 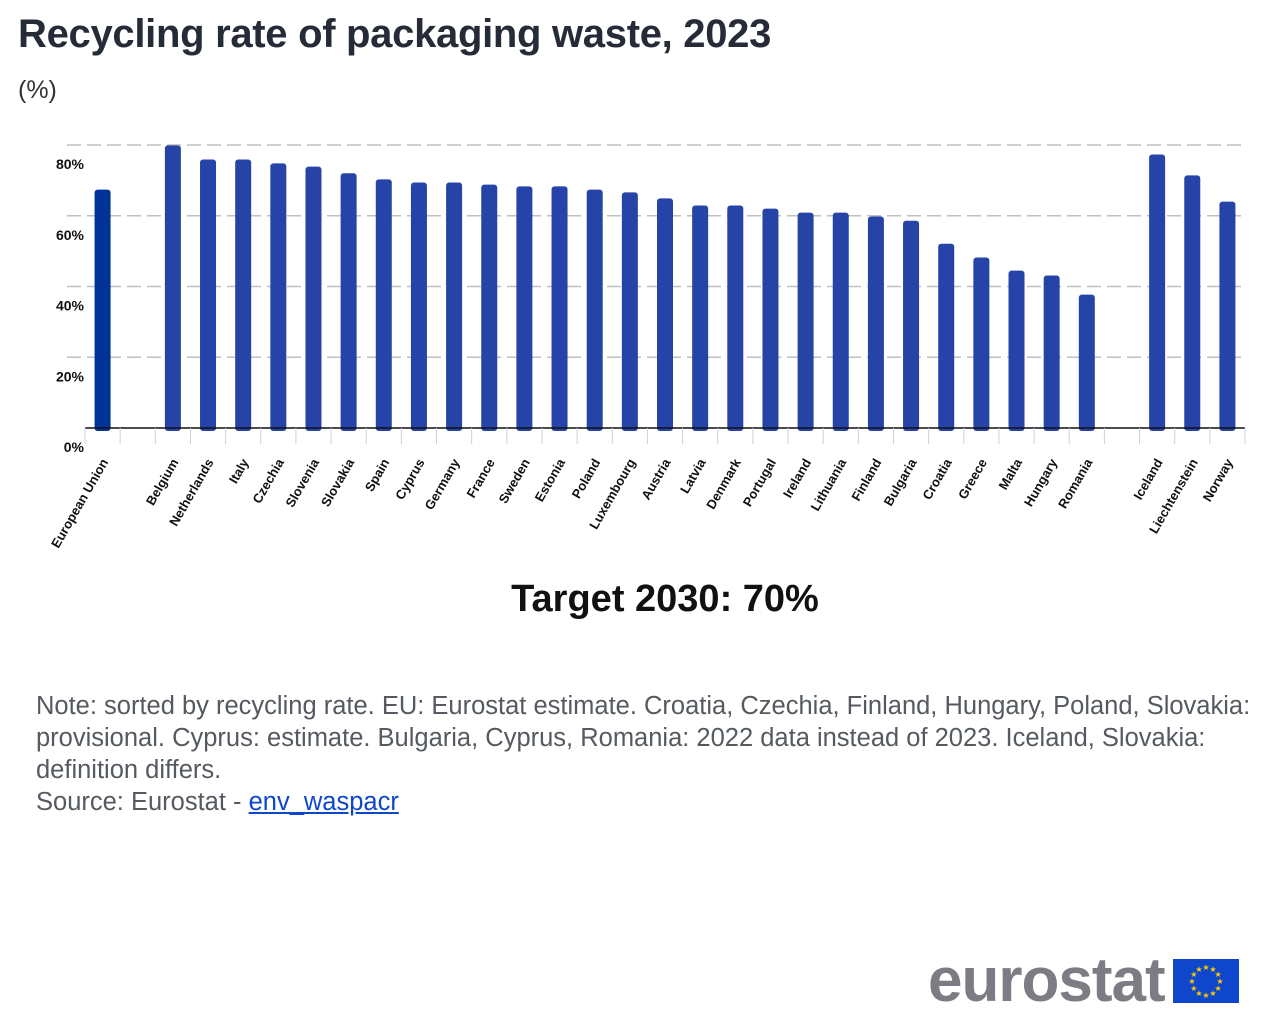 What do you see at coordinates (1011, 473) in the screenshot?
I see `x-tick-label: Malta` at bounding box center [1011, 473].